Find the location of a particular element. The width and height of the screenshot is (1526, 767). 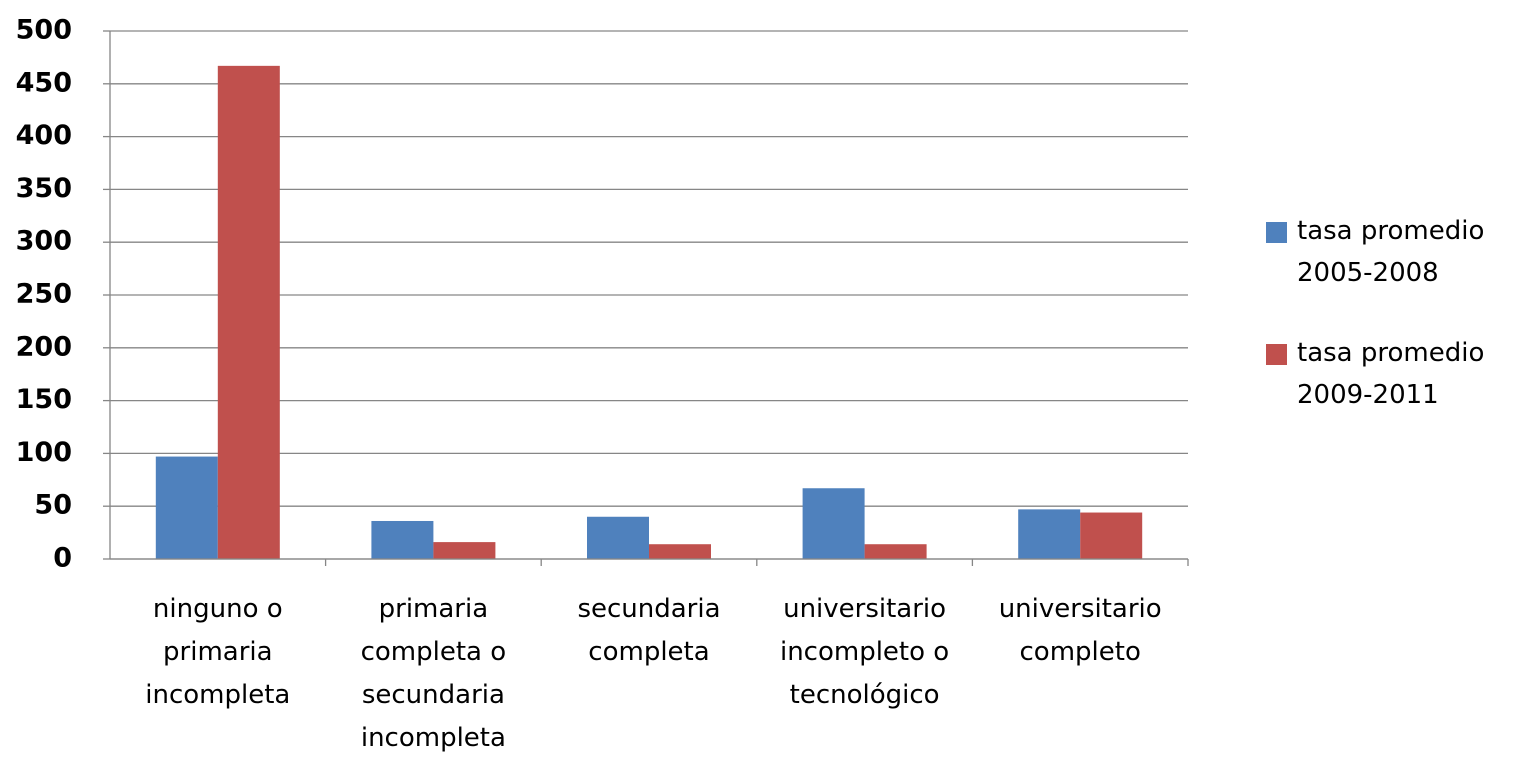

y-tick-label: 500 is located at coordinates (44, 30).